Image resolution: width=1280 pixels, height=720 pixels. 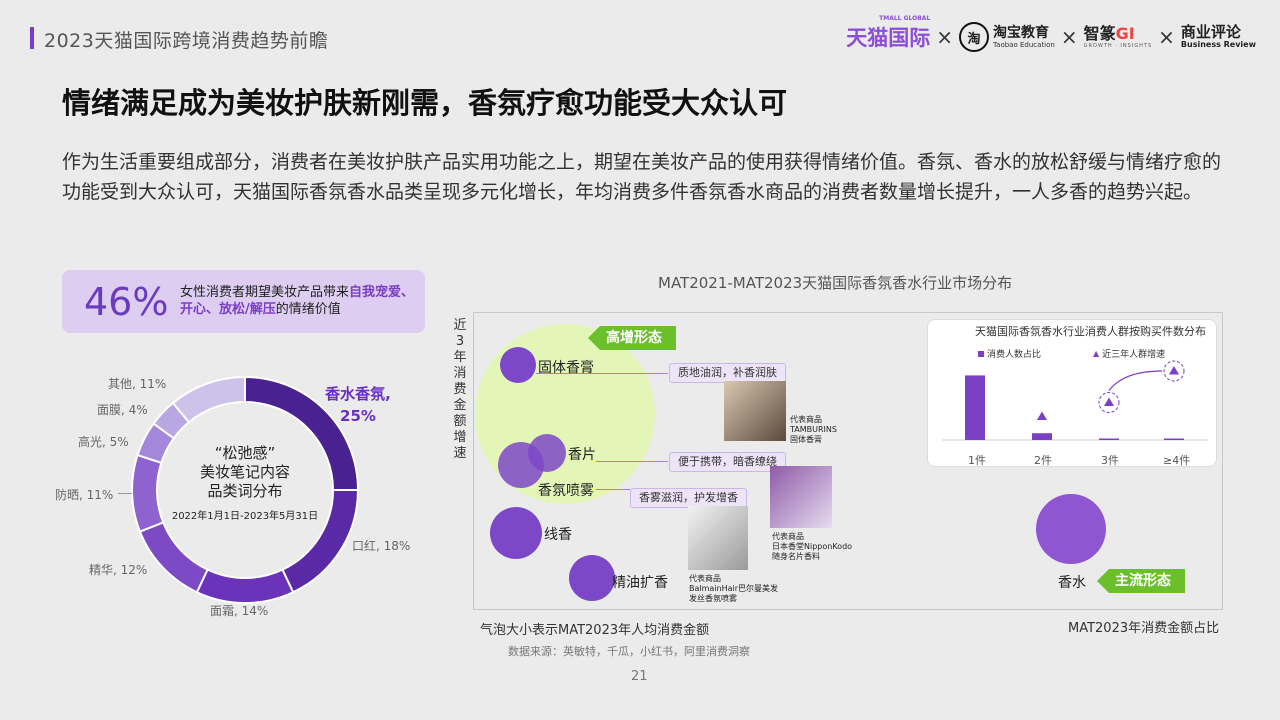 What do you see at coordinates (1043, 460) in the screenshot?
I see `inset-x-tick: 2件` at bounding box center [1043, 460].